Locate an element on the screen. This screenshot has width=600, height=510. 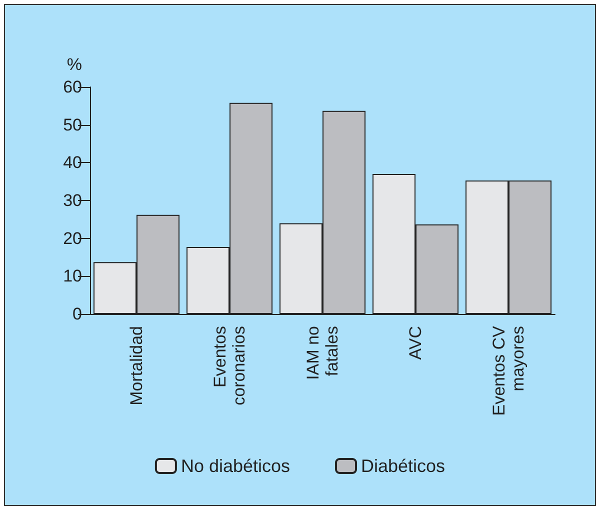
y-axis-title: % is located at coordinates (74, 64).